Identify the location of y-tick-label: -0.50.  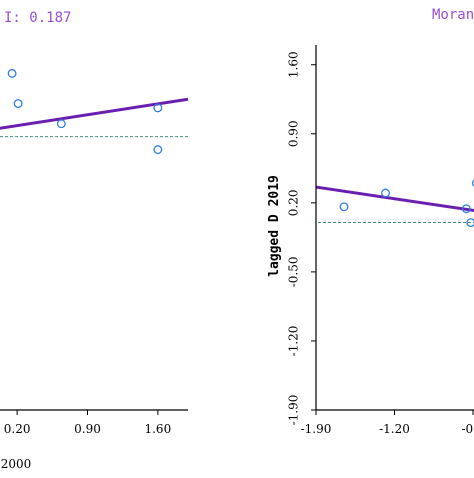
(294, 272).